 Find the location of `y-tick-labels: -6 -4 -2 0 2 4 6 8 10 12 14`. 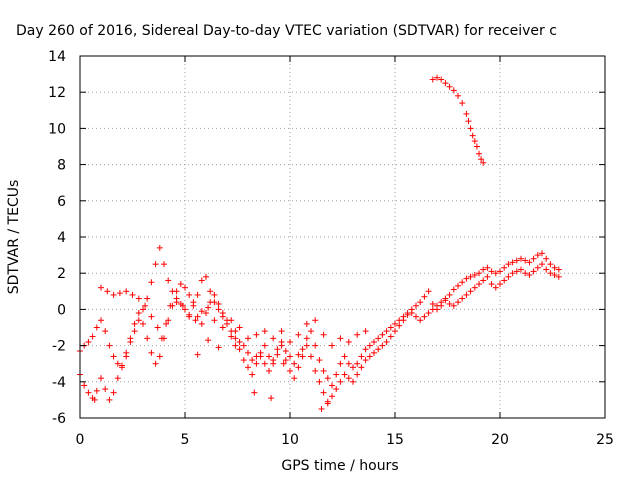

y-tick-labels: -6 -4 -2 0 2 4 6 8 10 12 14 is located at coordinates (57, 238).